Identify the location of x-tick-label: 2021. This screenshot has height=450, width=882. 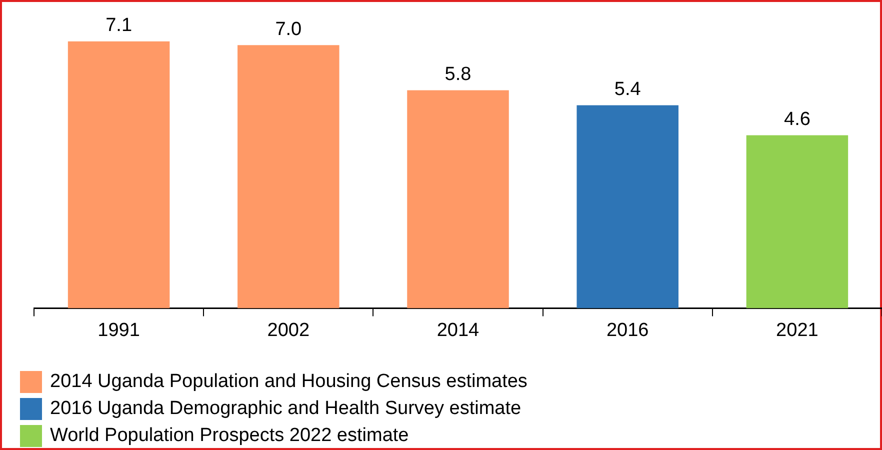
(797, 330).